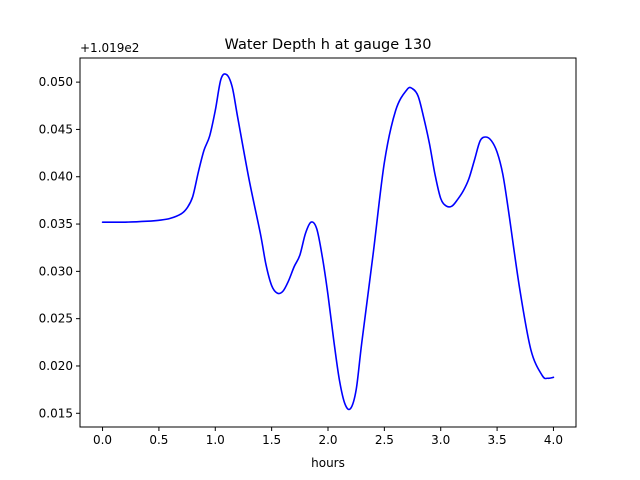 The height and width of the screenshot is (480, 640). I want to click on y-tick-label: 0.030, so click(56, 271).